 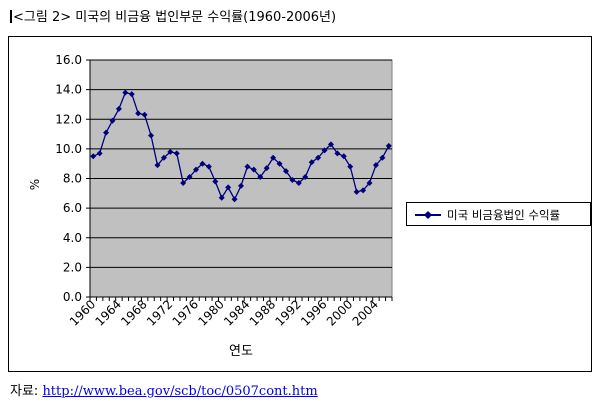 What do you see at coordinates (26, 391) in the screenshot?
I see `source-label: 자료:` at bounding box center [26, 391].